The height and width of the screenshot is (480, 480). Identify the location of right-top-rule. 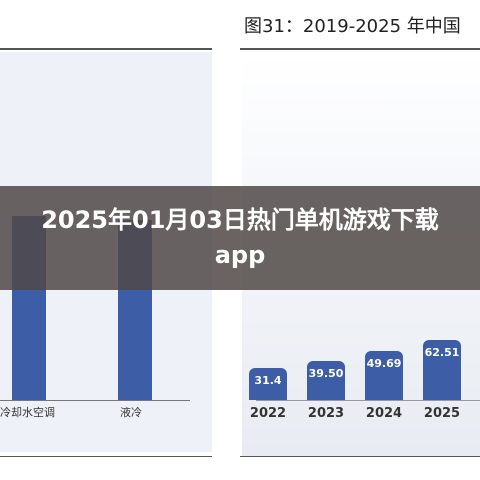
(360, 49).